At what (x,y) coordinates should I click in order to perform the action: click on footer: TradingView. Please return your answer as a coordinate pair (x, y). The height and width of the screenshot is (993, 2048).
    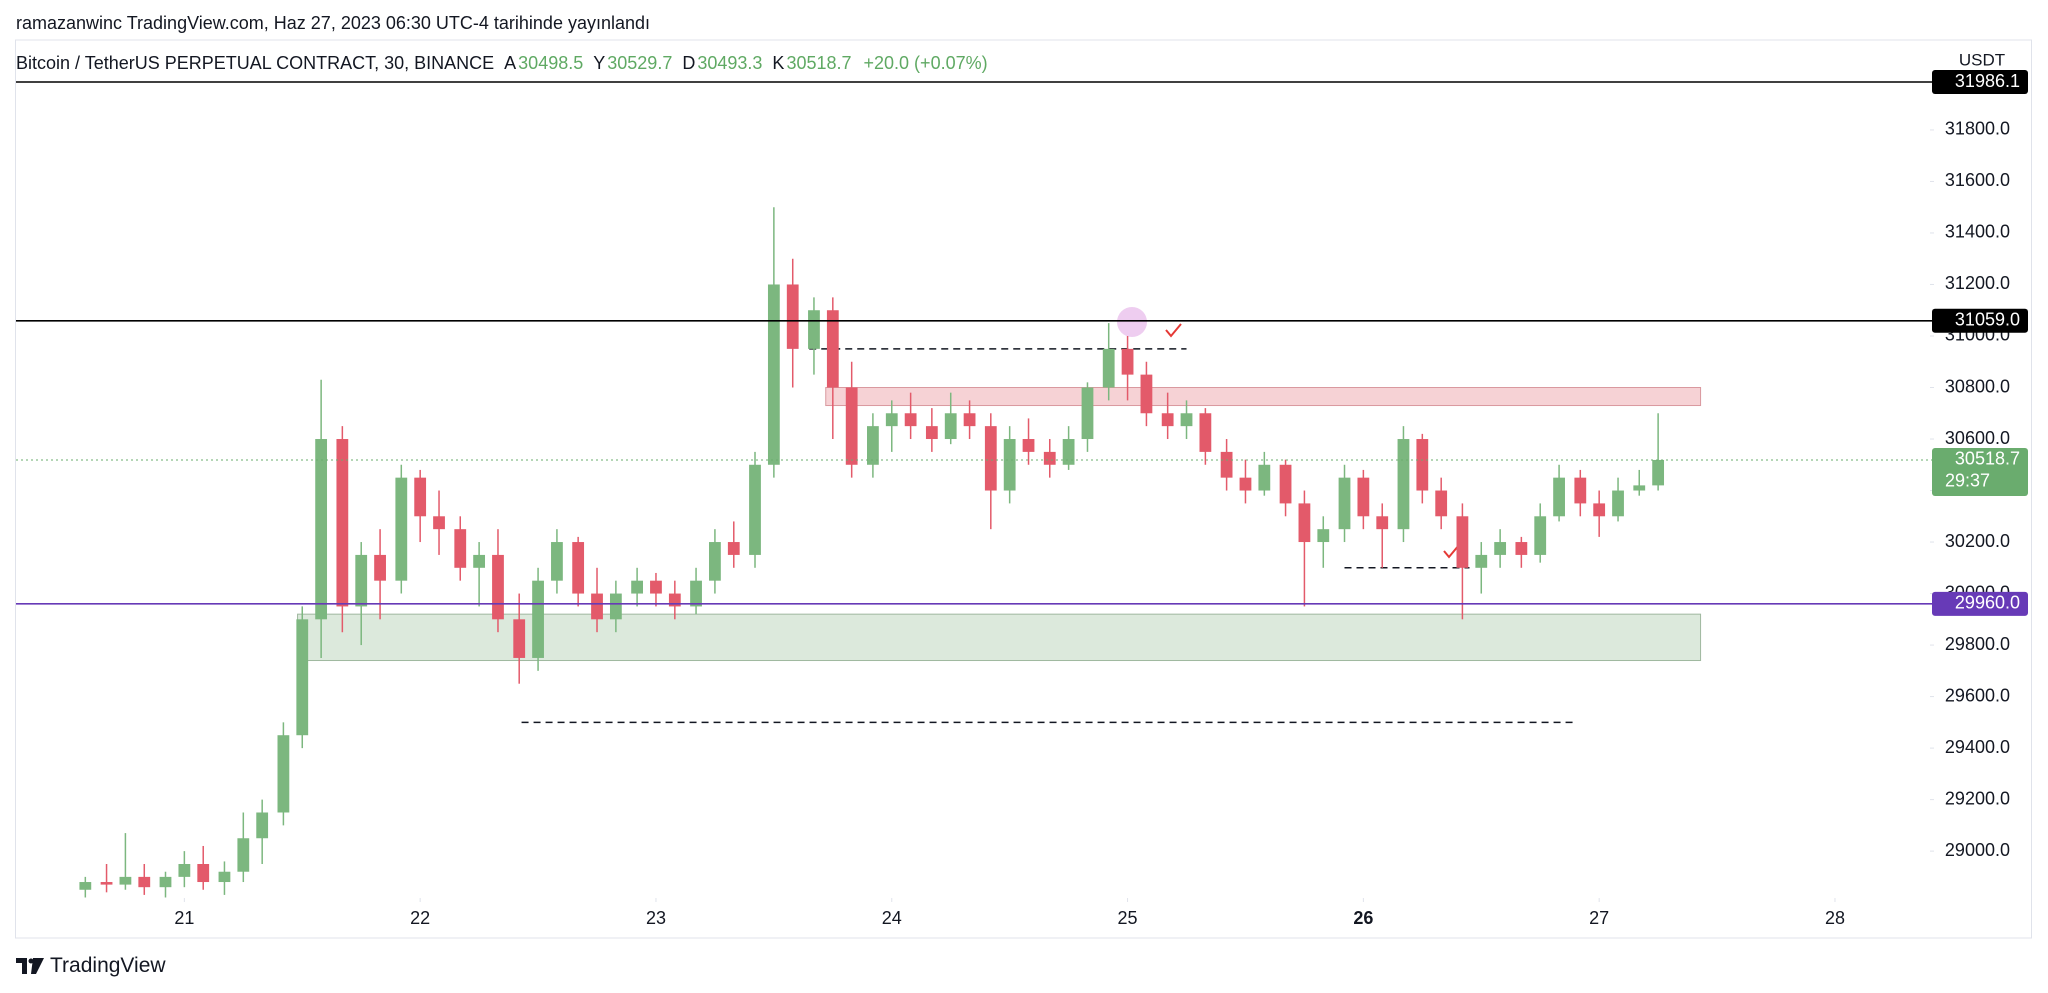
    Looking at the image, I should click on (91, 966).